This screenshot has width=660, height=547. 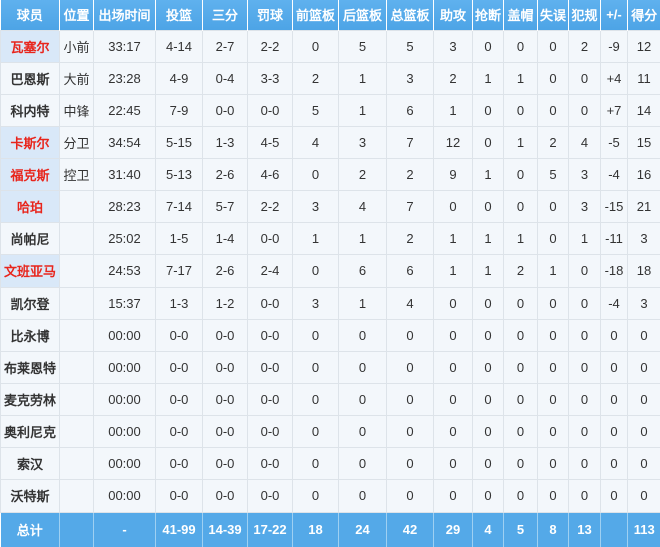 What do you see at coordinates (225, 78) in the screenshot?
I see `3pt-cell: 0-4` at bounding box center [225, 78].